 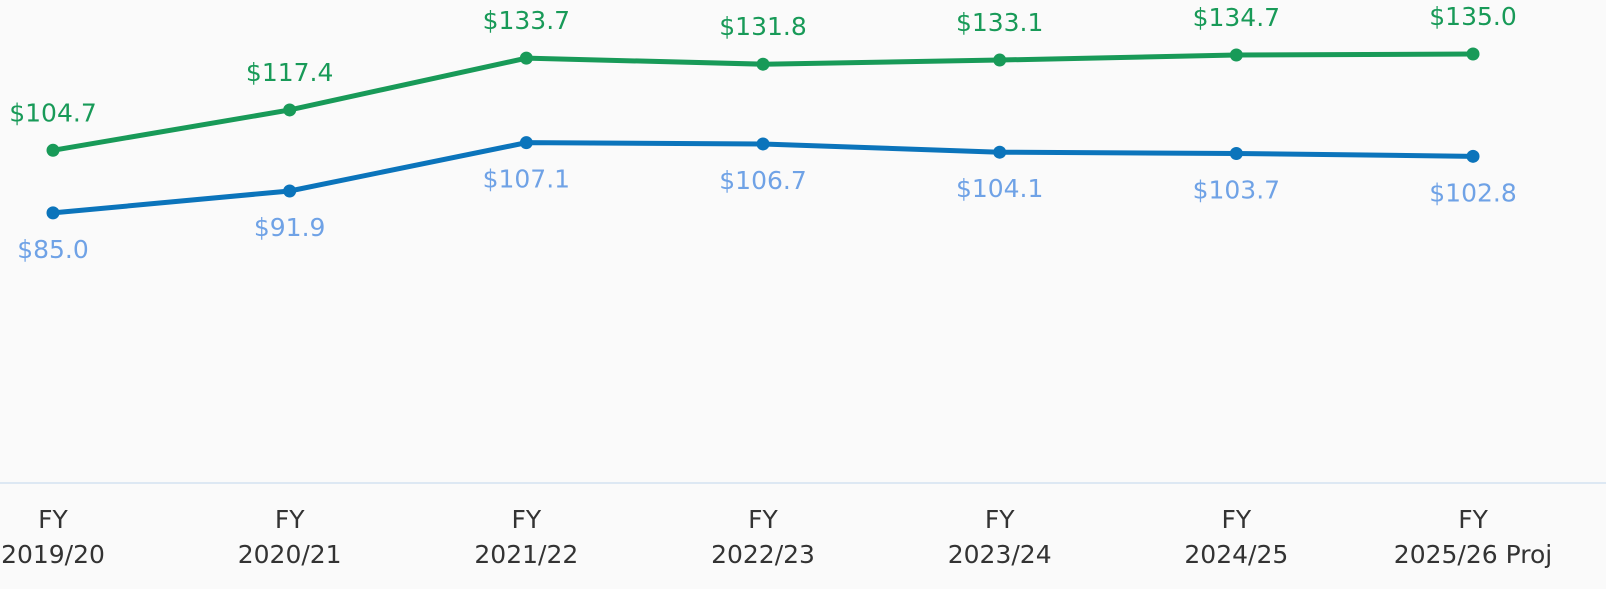 I want to click on x-tick-label: FY 2025/26 Proj, so click(x=1473, y=537).